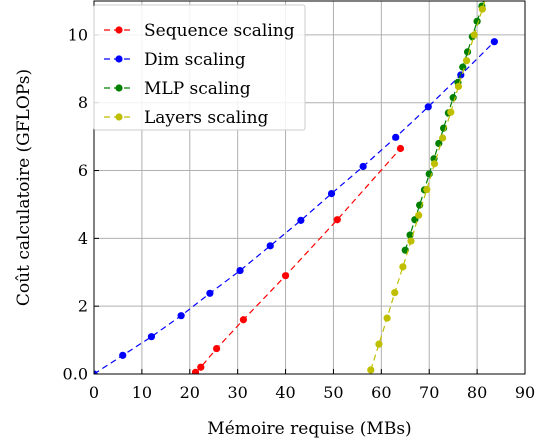 Image resolution: width=547 pixels, height=440 pixels. I want to click on y-tick-label: 10, so click(78, 34).